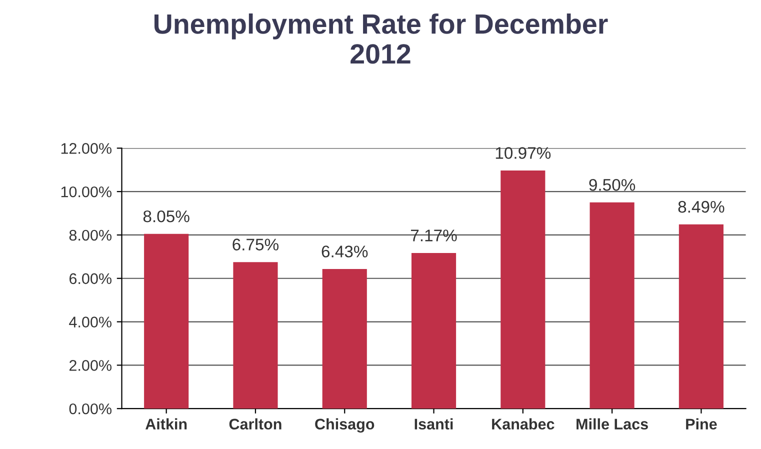 This screenshot has height=449, width=761. Describe the element at coordinates (612, 424) in the screenshot. I see `x-tick-label: Mille Lacs` at that location.